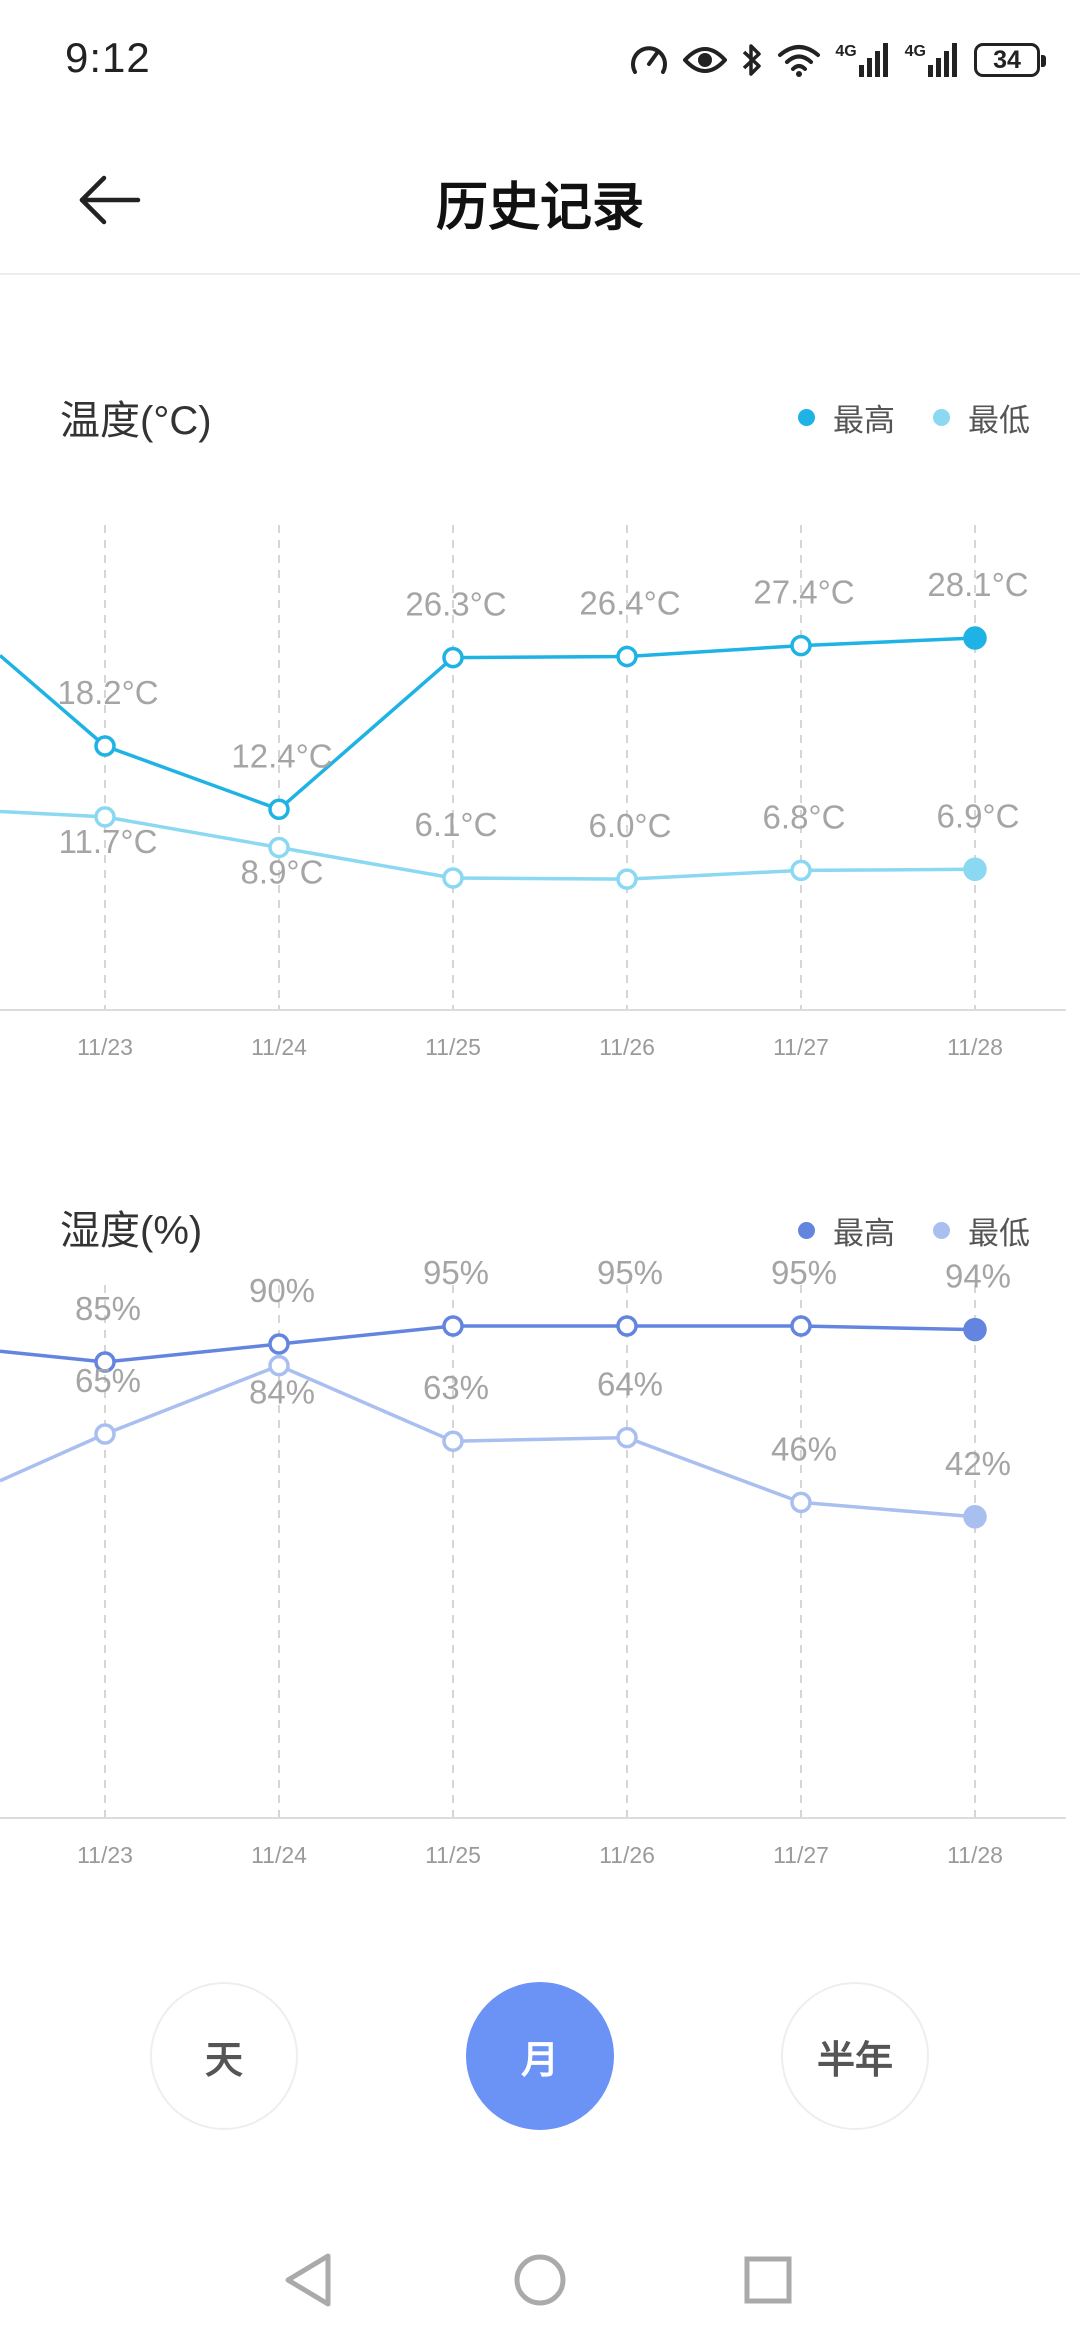 This screenshot has width=1080, height=2340. Describe the element at coordinates (1010, 60) in the screenshot. I see `battery-icon: 34` at that location.